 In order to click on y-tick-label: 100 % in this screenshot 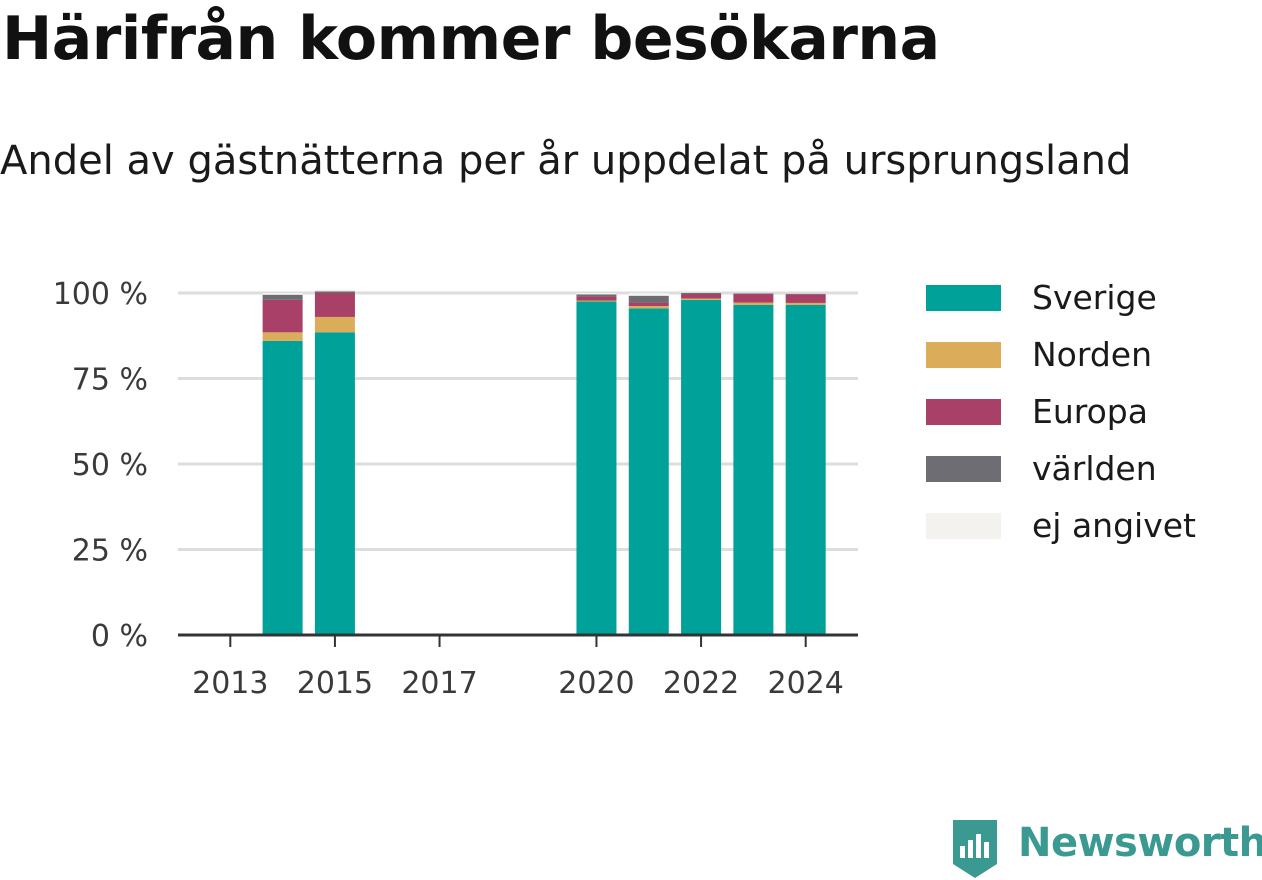, I will do `click(100, 294)`.